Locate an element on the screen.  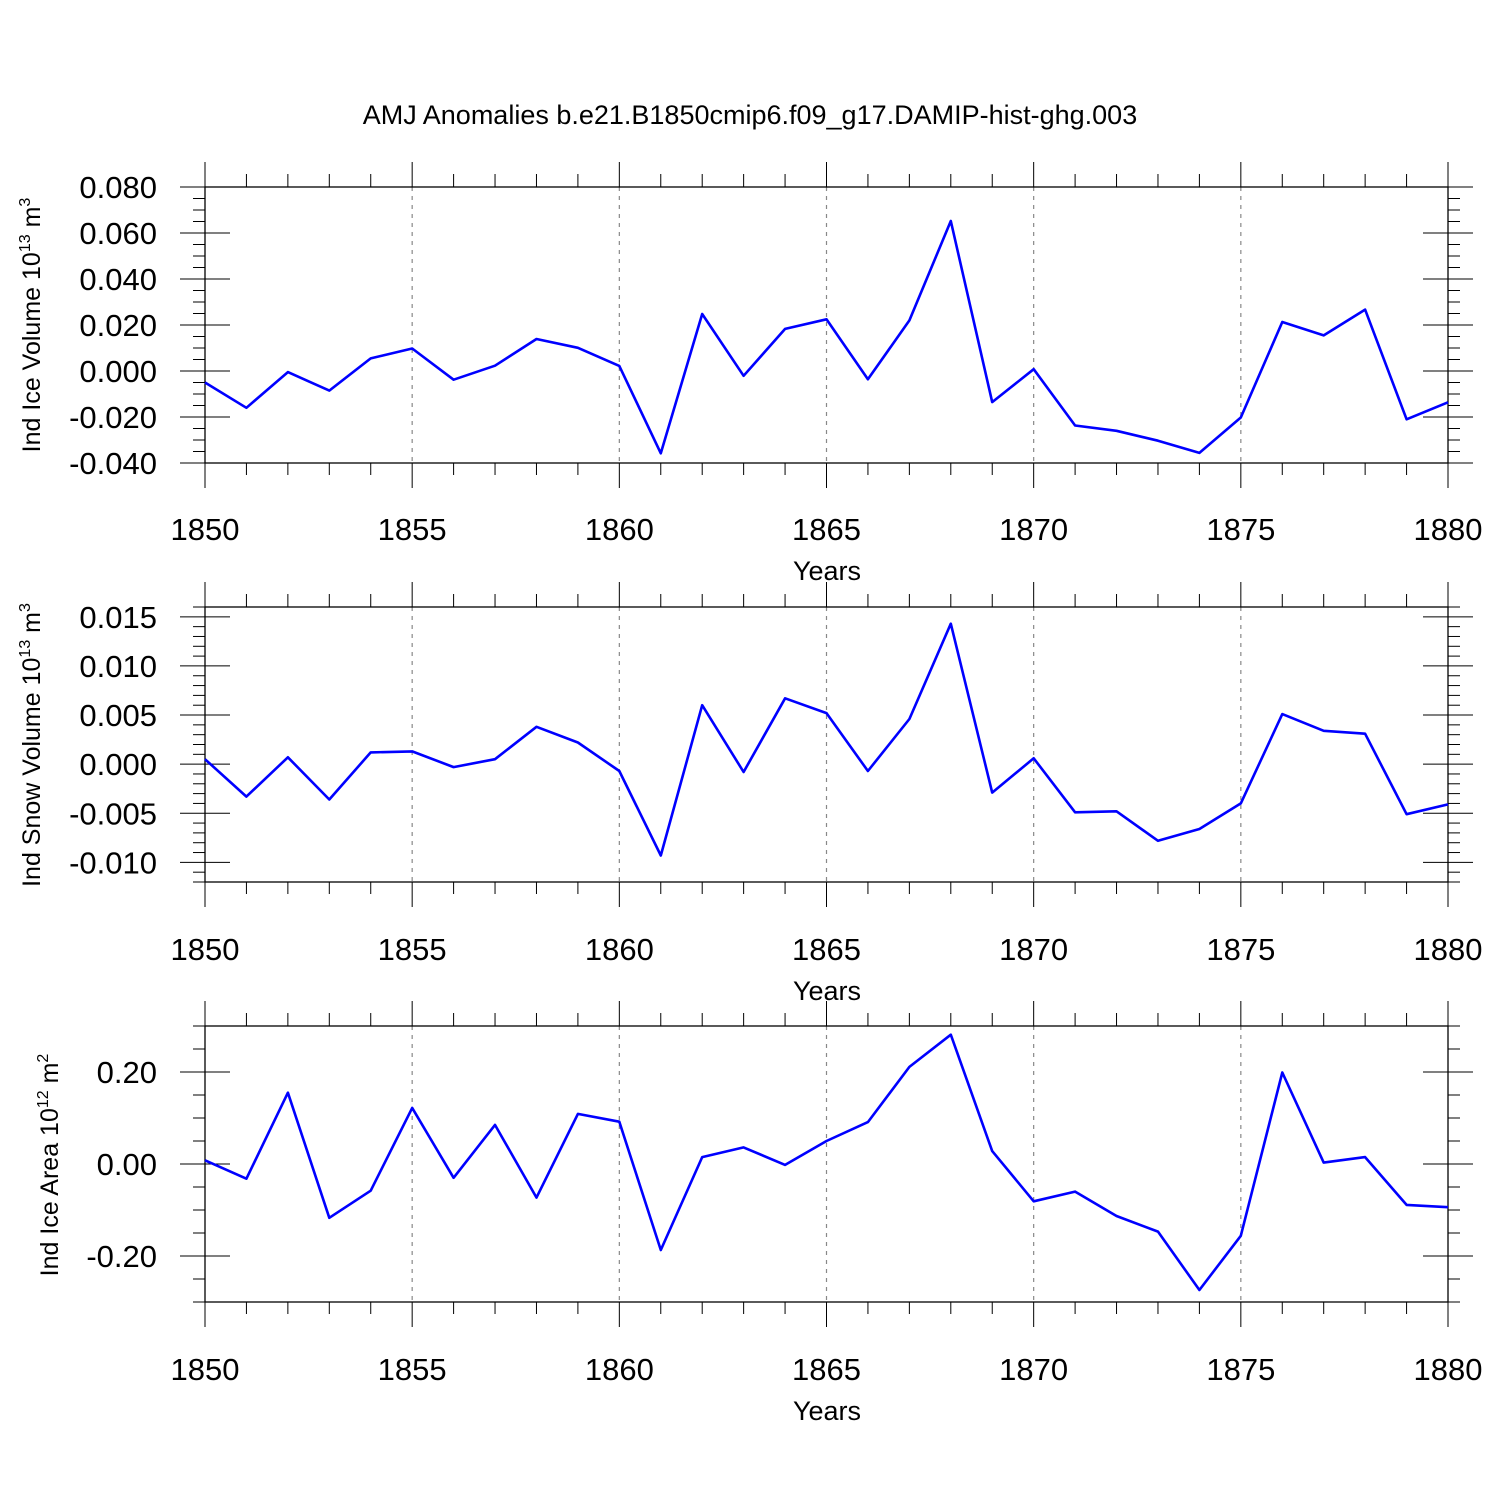
y-axis-label: Ind Ice Area 1012 m2 is located at coordinates (49, 1165).